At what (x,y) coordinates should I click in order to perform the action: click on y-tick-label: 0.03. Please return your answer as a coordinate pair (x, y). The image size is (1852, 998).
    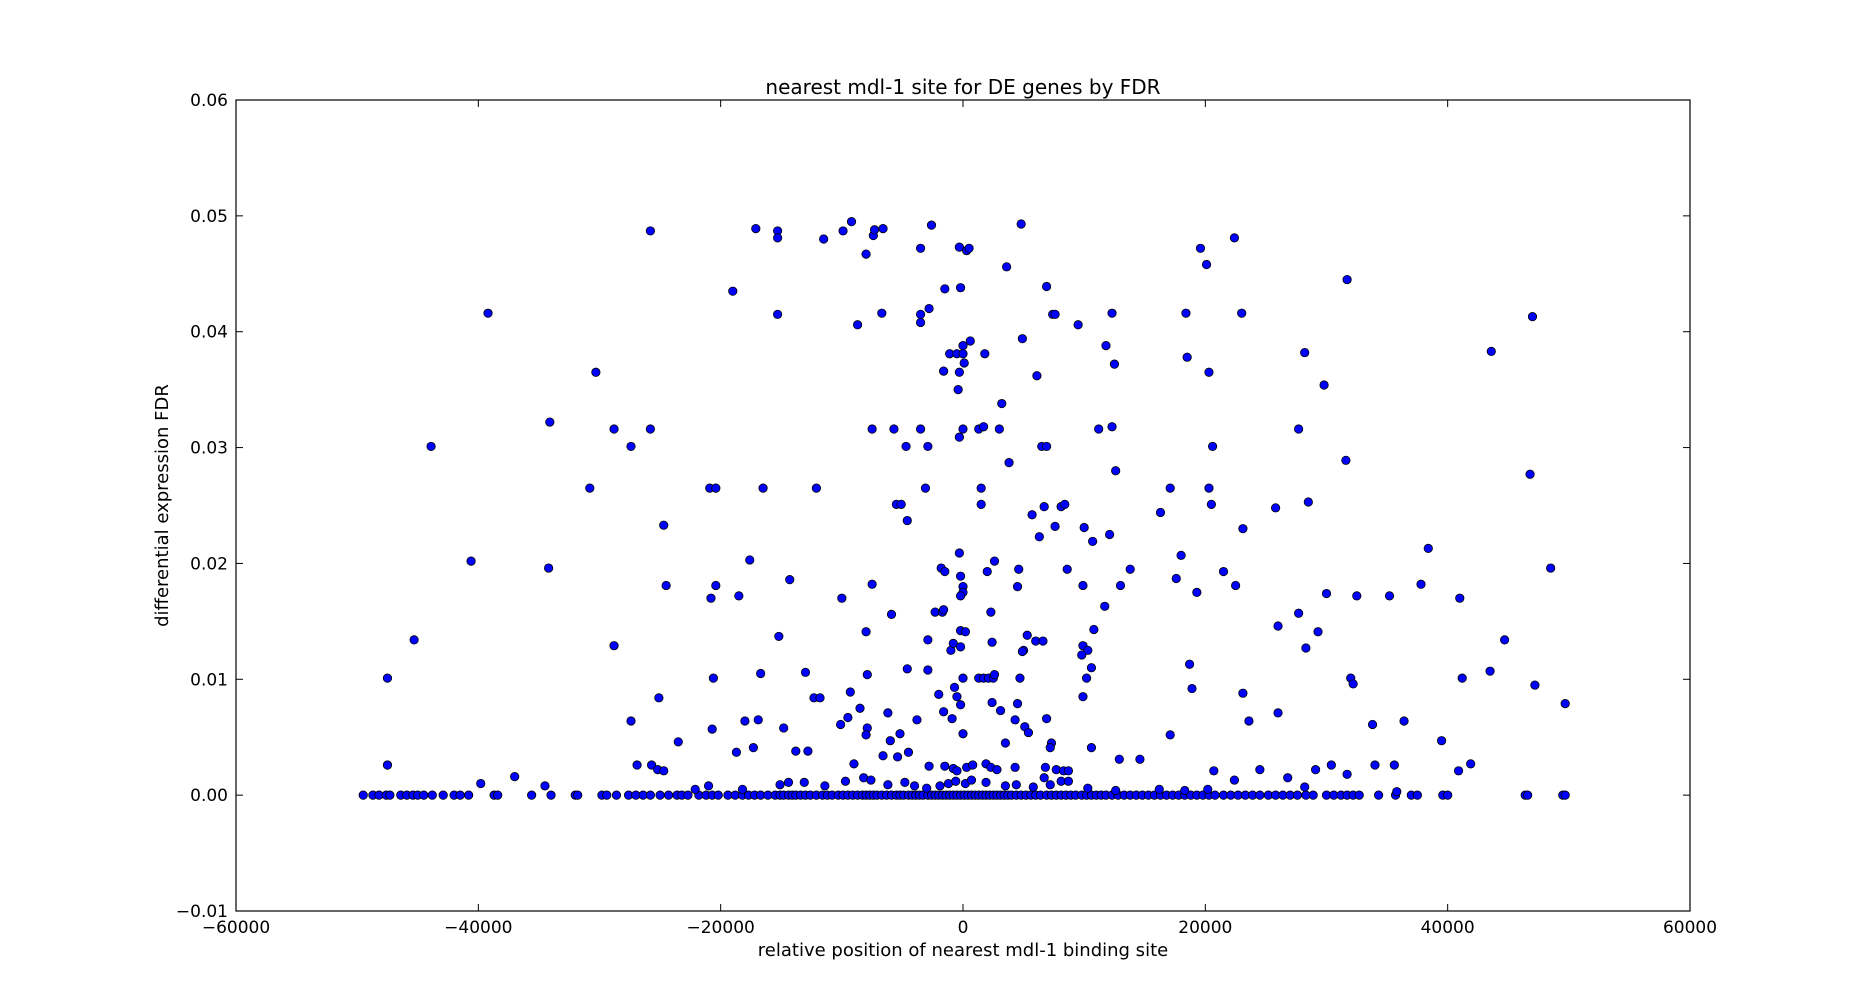
    Looking at the image, I should click on (209, 449).